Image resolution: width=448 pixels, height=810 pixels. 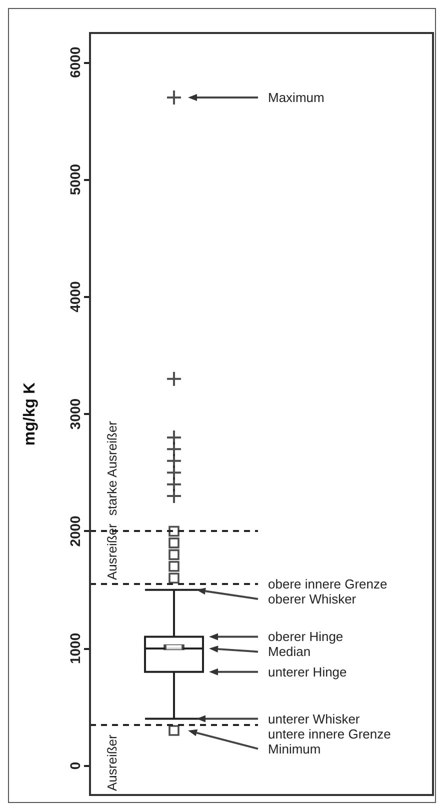 I want to click on y-tick-label: 6000, so click(x=75, y=62).